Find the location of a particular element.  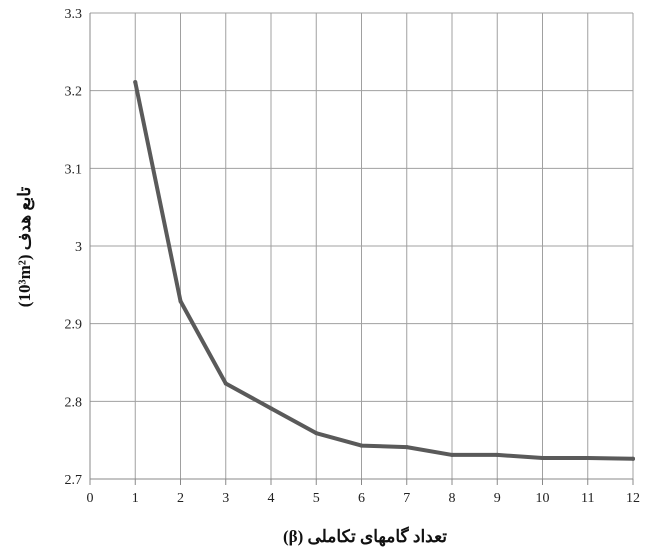

x-tick-label: 9 is located at coordinates (497, 498).